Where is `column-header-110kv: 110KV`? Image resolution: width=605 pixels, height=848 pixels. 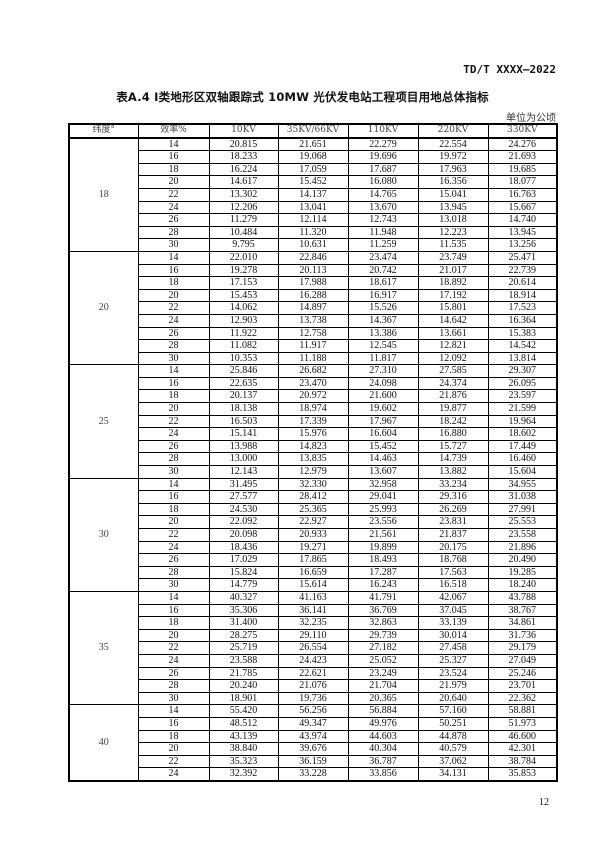 column-header-110kv: 110KV is located at coordinates (383, 131).